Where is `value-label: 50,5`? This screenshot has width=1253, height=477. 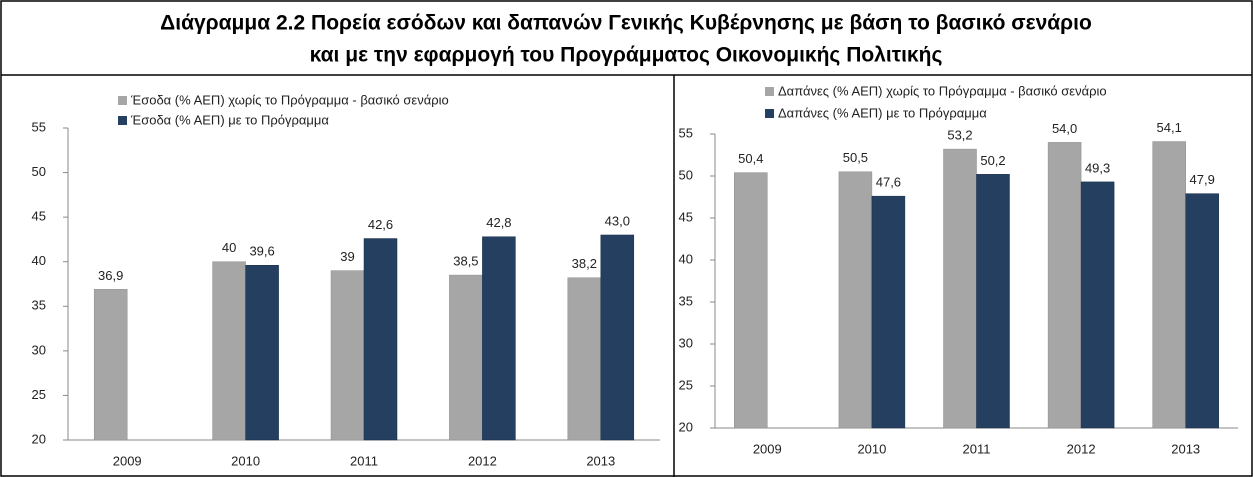
value-label: 50,5 is located at coordinates (855, 157).